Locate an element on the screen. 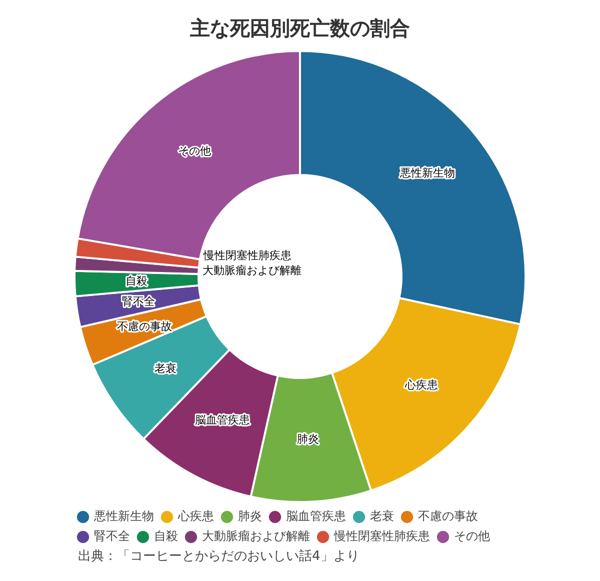 Image resolution: width=600 pixels, height=581 pixels. slice-label: 老衰 is located at coordinates (165, 369).